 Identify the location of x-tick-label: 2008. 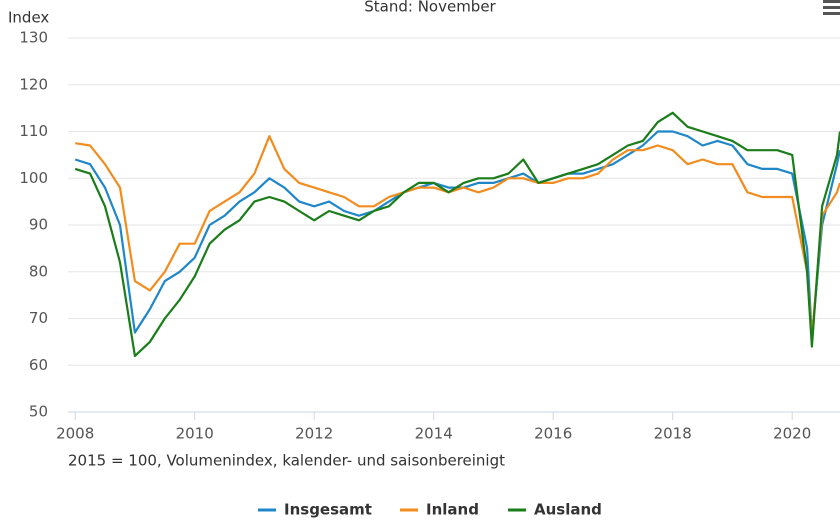
(75, 434).